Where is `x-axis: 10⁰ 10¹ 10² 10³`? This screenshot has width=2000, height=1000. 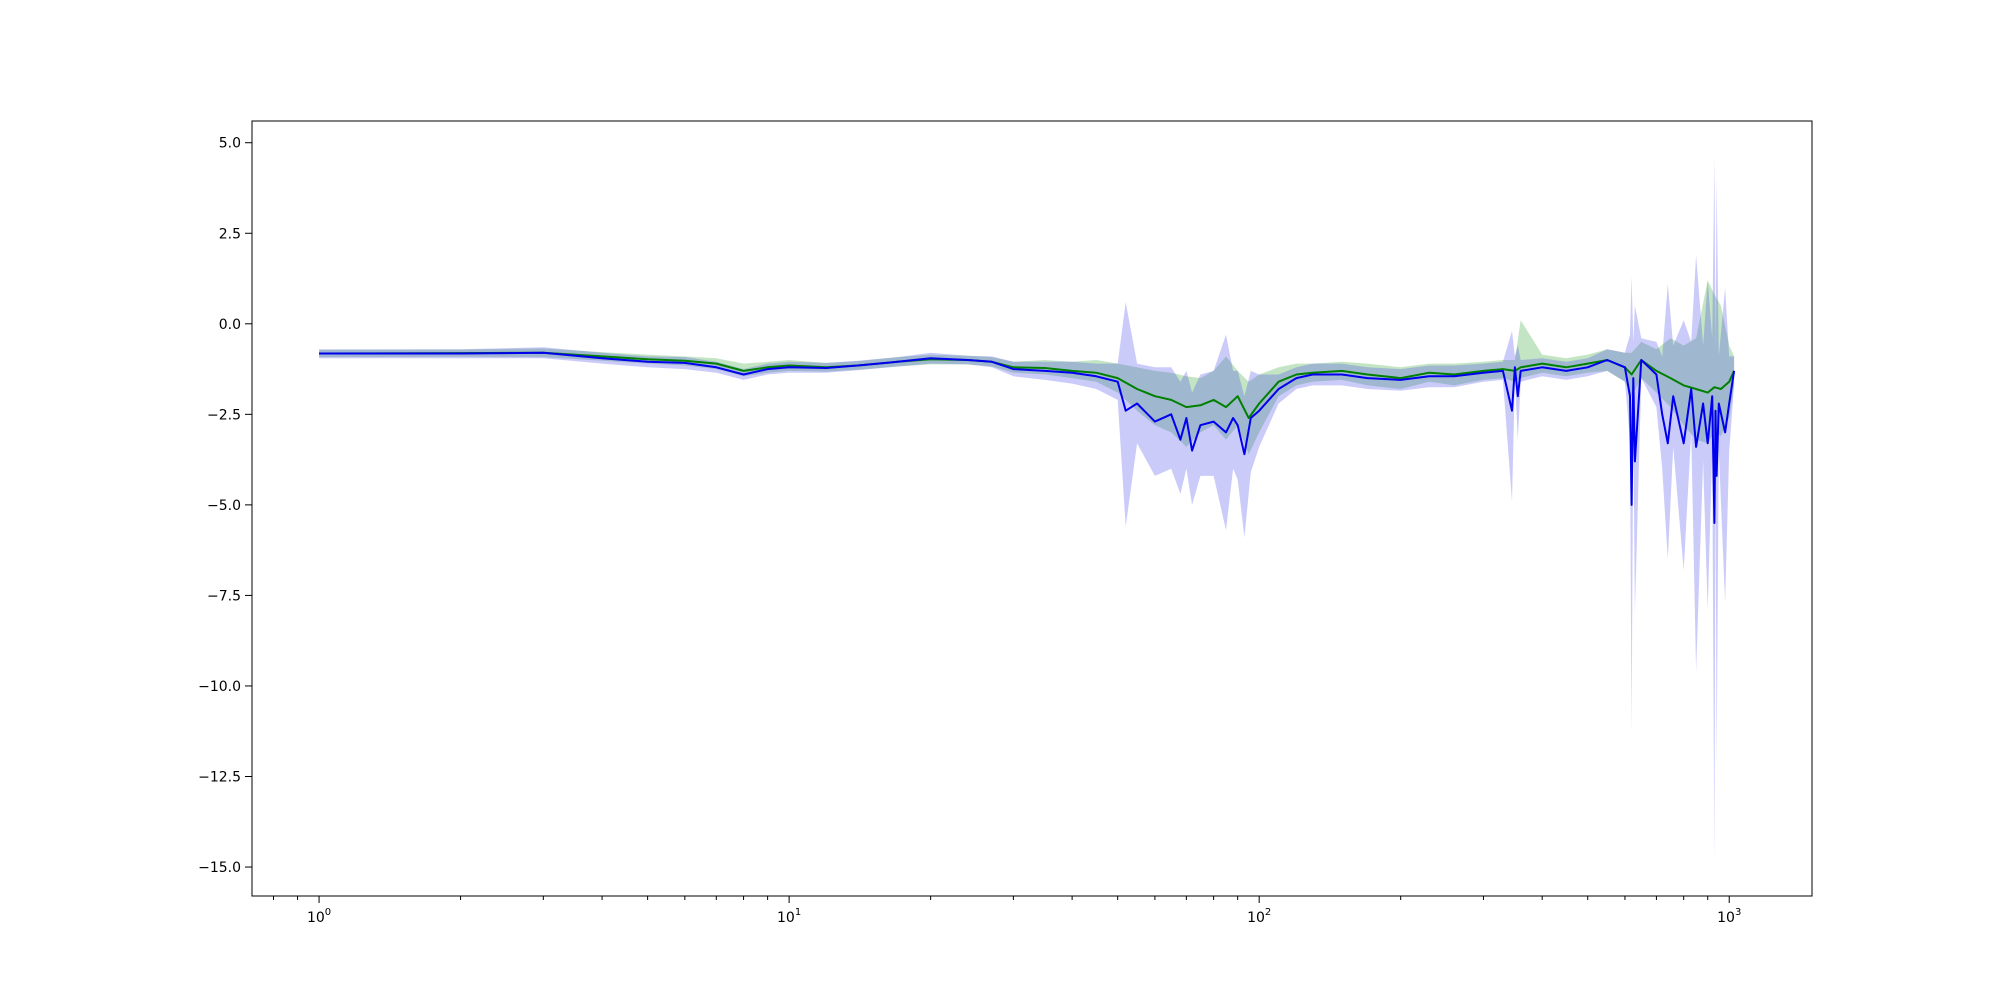
x-axis: 10⁰ 10¹ 10² 10³ is located at coordinates (1007, 911).